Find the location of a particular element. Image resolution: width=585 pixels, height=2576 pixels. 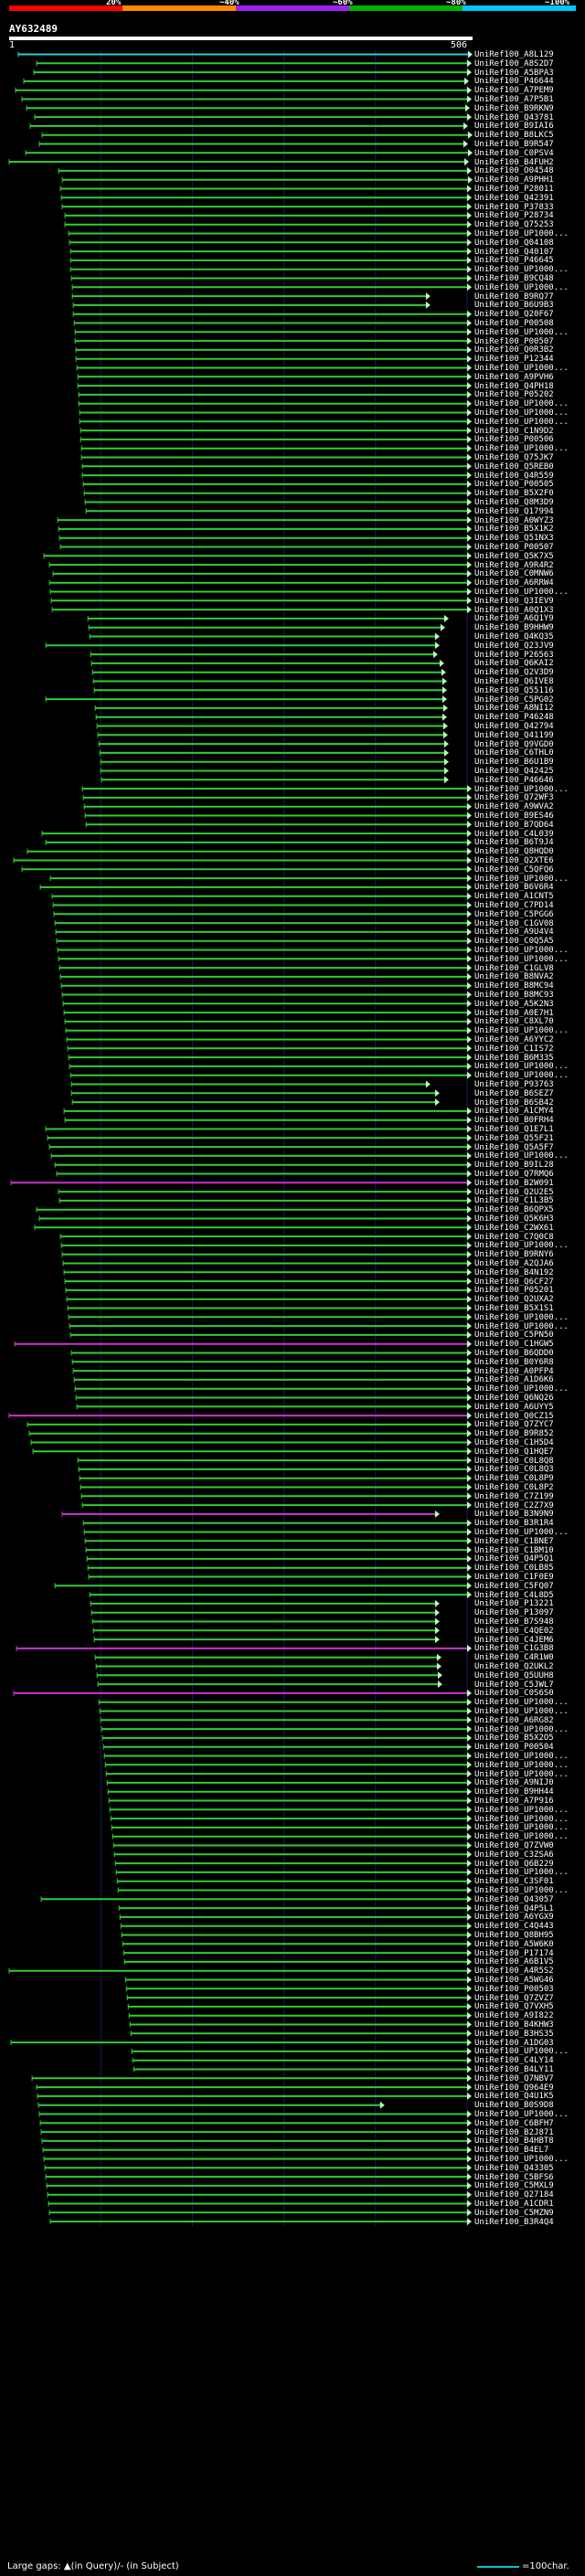

hit-accession-link: UniRef100_C5MXL9 is located at coordinates (514, 2186).